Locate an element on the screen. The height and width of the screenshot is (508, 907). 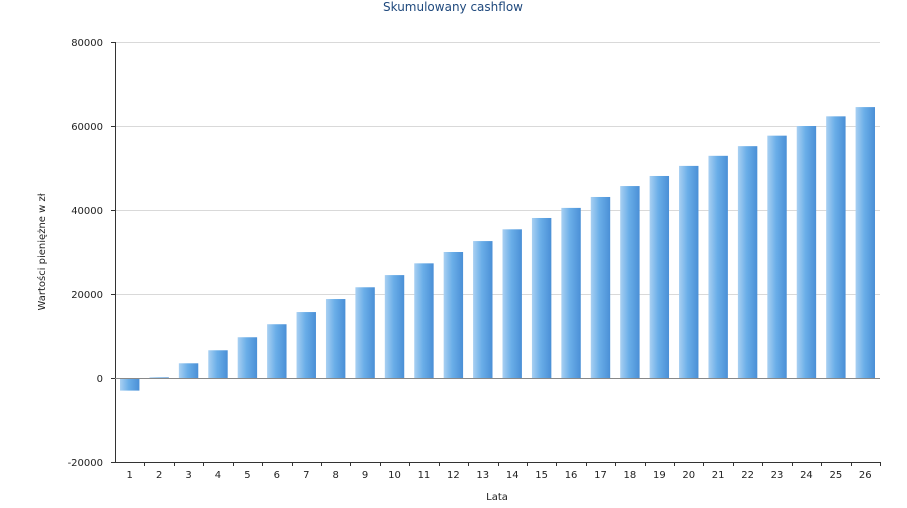
x-tick-label: 17 is located at coordinates (600, 475).